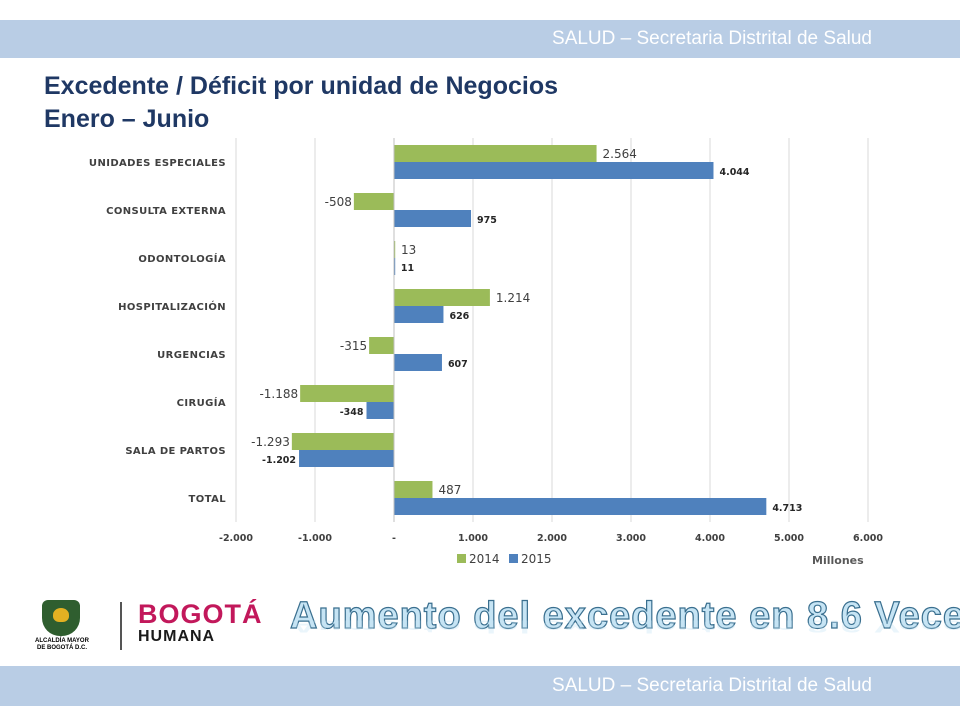  What do you see at coordinates (315, 538) in the screenshot?
I see `x-tick-label: -1.000` at bounding box center [315, 538].